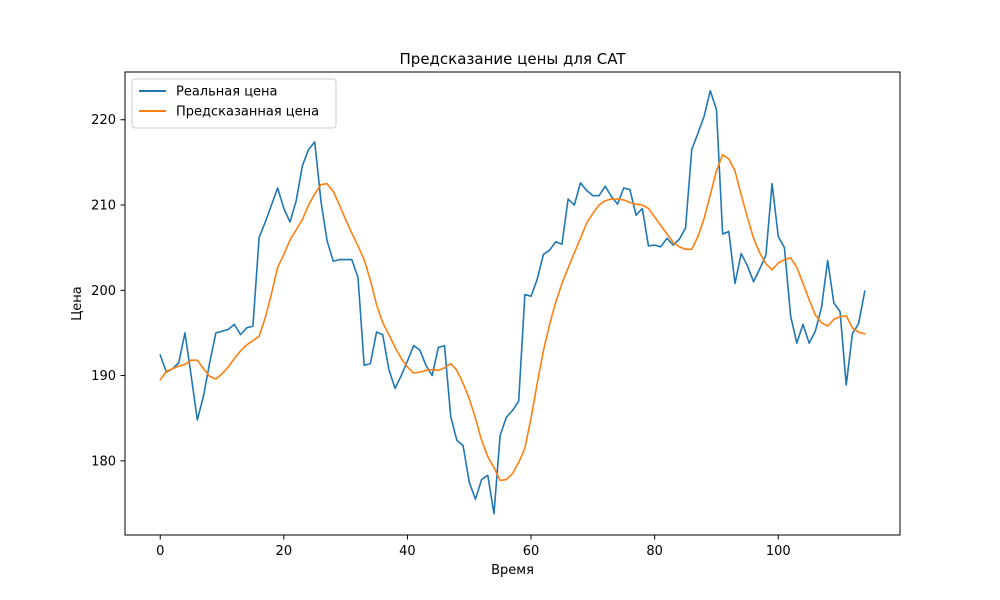  Describe the element at coordinates (531, 551) in the screenshot. I see `x-tick-label: 60` at that location.